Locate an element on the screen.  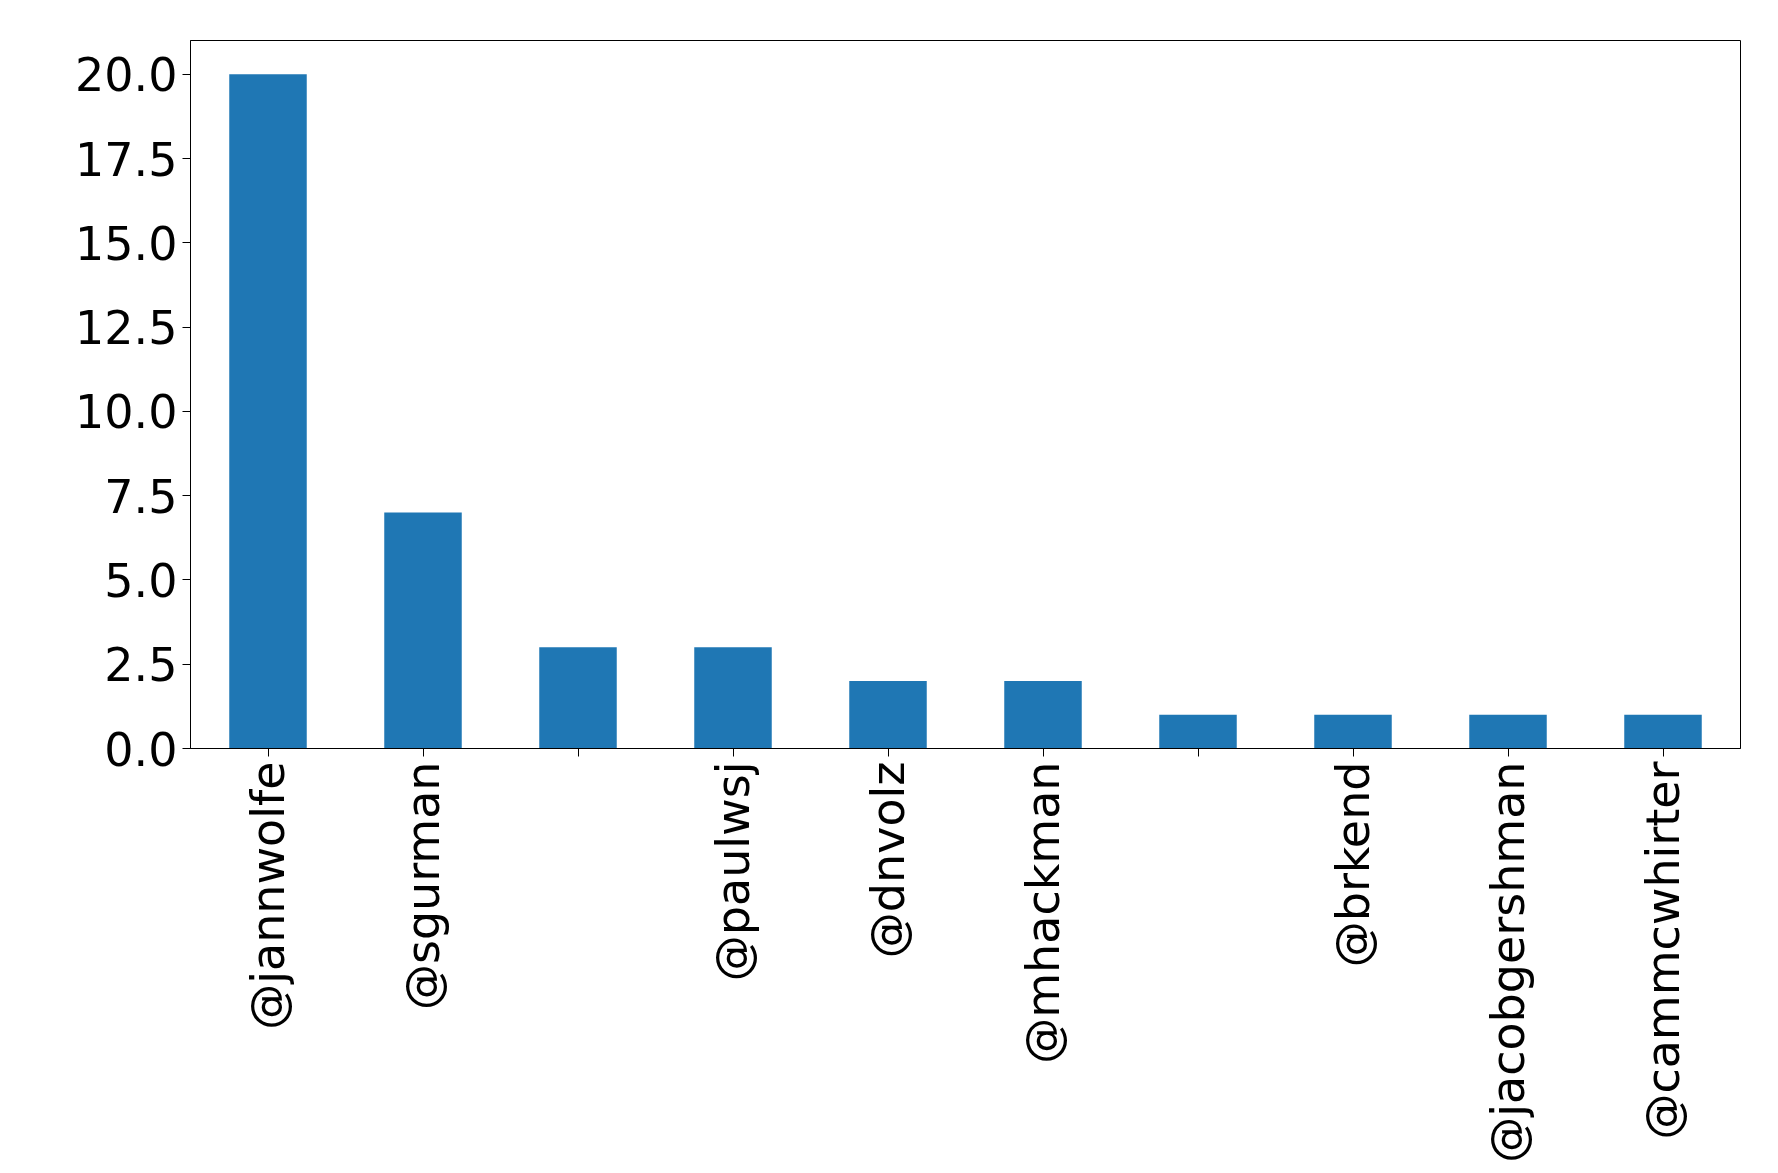
x-tick-label: @brkend is located at coordinates (1353, 864).